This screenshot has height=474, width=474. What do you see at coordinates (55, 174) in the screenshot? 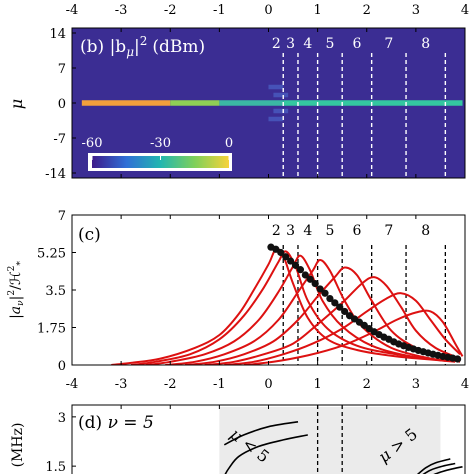
I see `y-tick-label: -14` at bounding box center [55, 174].